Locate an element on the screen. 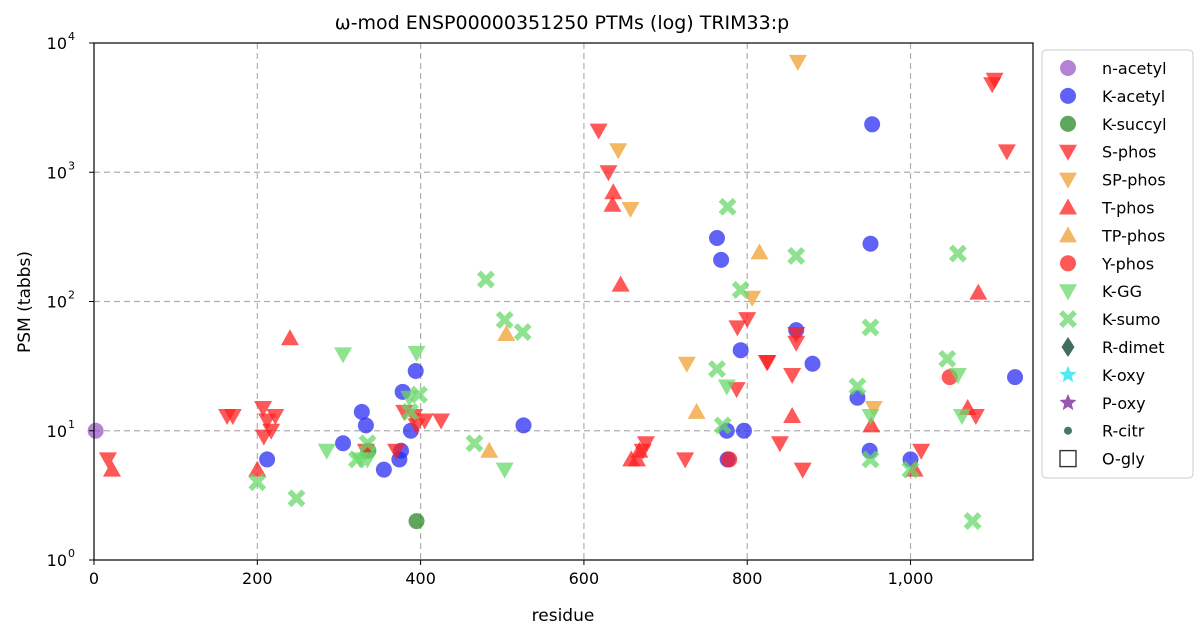 Image resolution: width=1200 pixels, height=639 pixels. legend-marker-y-phos is located at coordinates (1068, 263).